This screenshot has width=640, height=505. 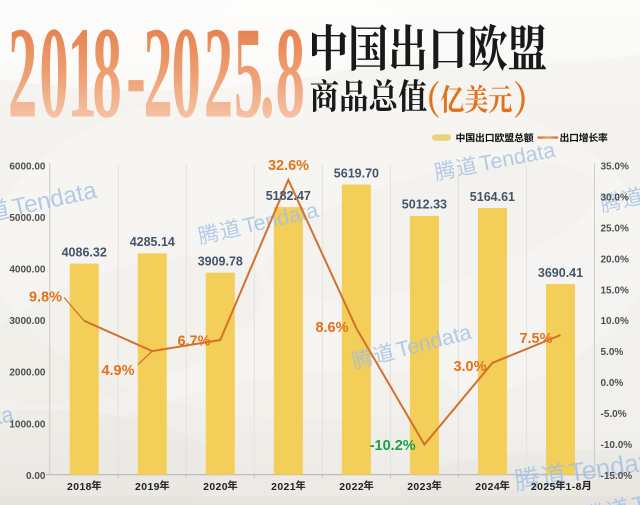 I want to click on svg-text: 7.5%, so click(x=535, y=339).